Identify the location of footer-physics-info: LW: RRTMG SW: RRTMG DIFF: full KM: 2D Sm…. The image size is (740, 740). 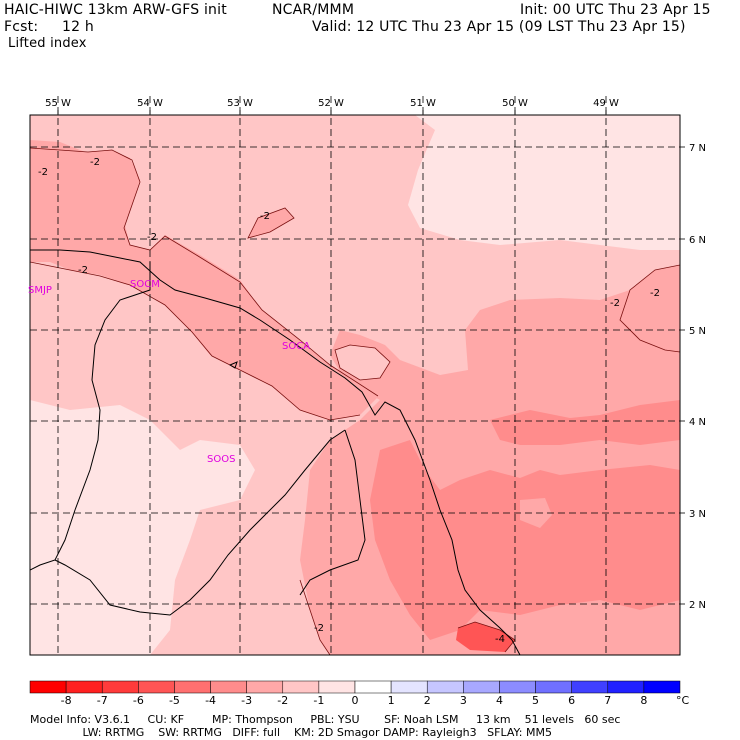
(291, 732).